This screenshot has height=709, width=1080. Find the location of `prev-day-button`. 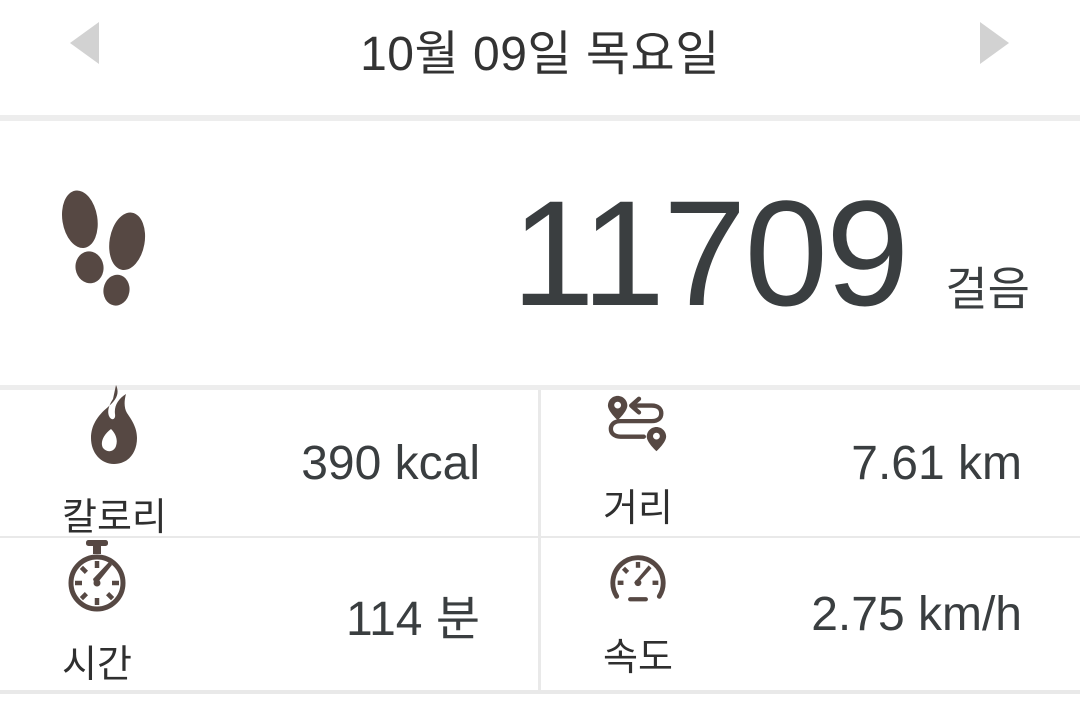

prev-day-button is located at coordinates (85, 43).